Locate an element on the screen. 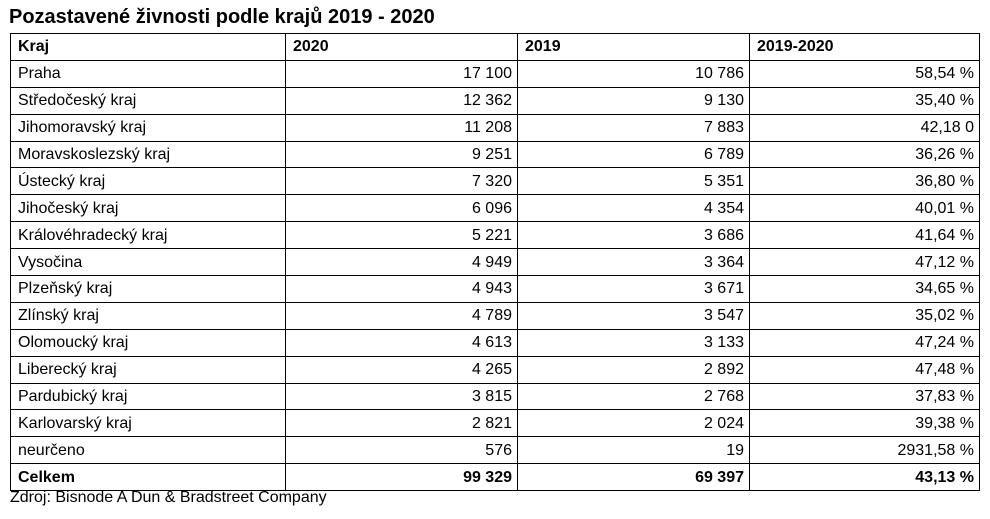 The height and width of the screenshot is (519, 990). cell-2020: 2 821 is located at coordinates (401, 423).